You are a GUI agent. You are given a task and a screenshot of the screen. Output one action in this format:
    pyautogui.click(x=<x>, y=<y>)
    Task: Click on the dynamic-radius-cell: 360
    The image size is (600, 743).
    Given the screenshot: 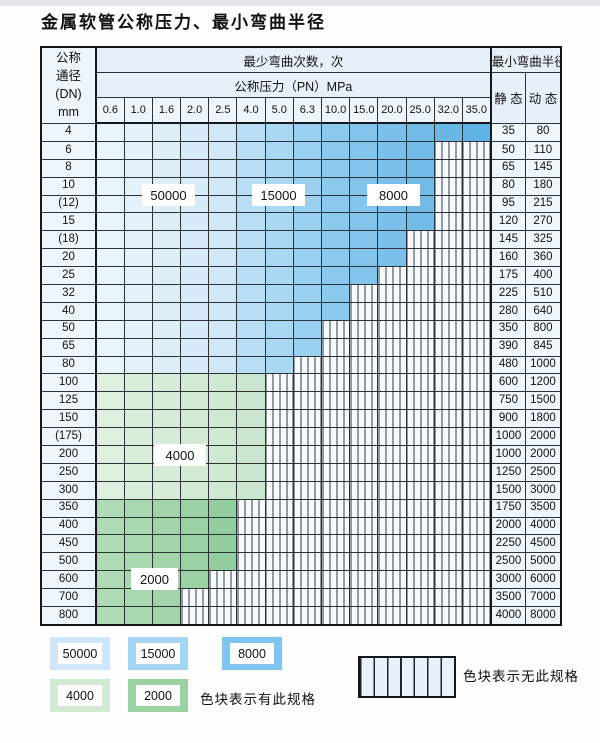 What is the action you would take?
    pyautogui.click(x=543, y=258)
    